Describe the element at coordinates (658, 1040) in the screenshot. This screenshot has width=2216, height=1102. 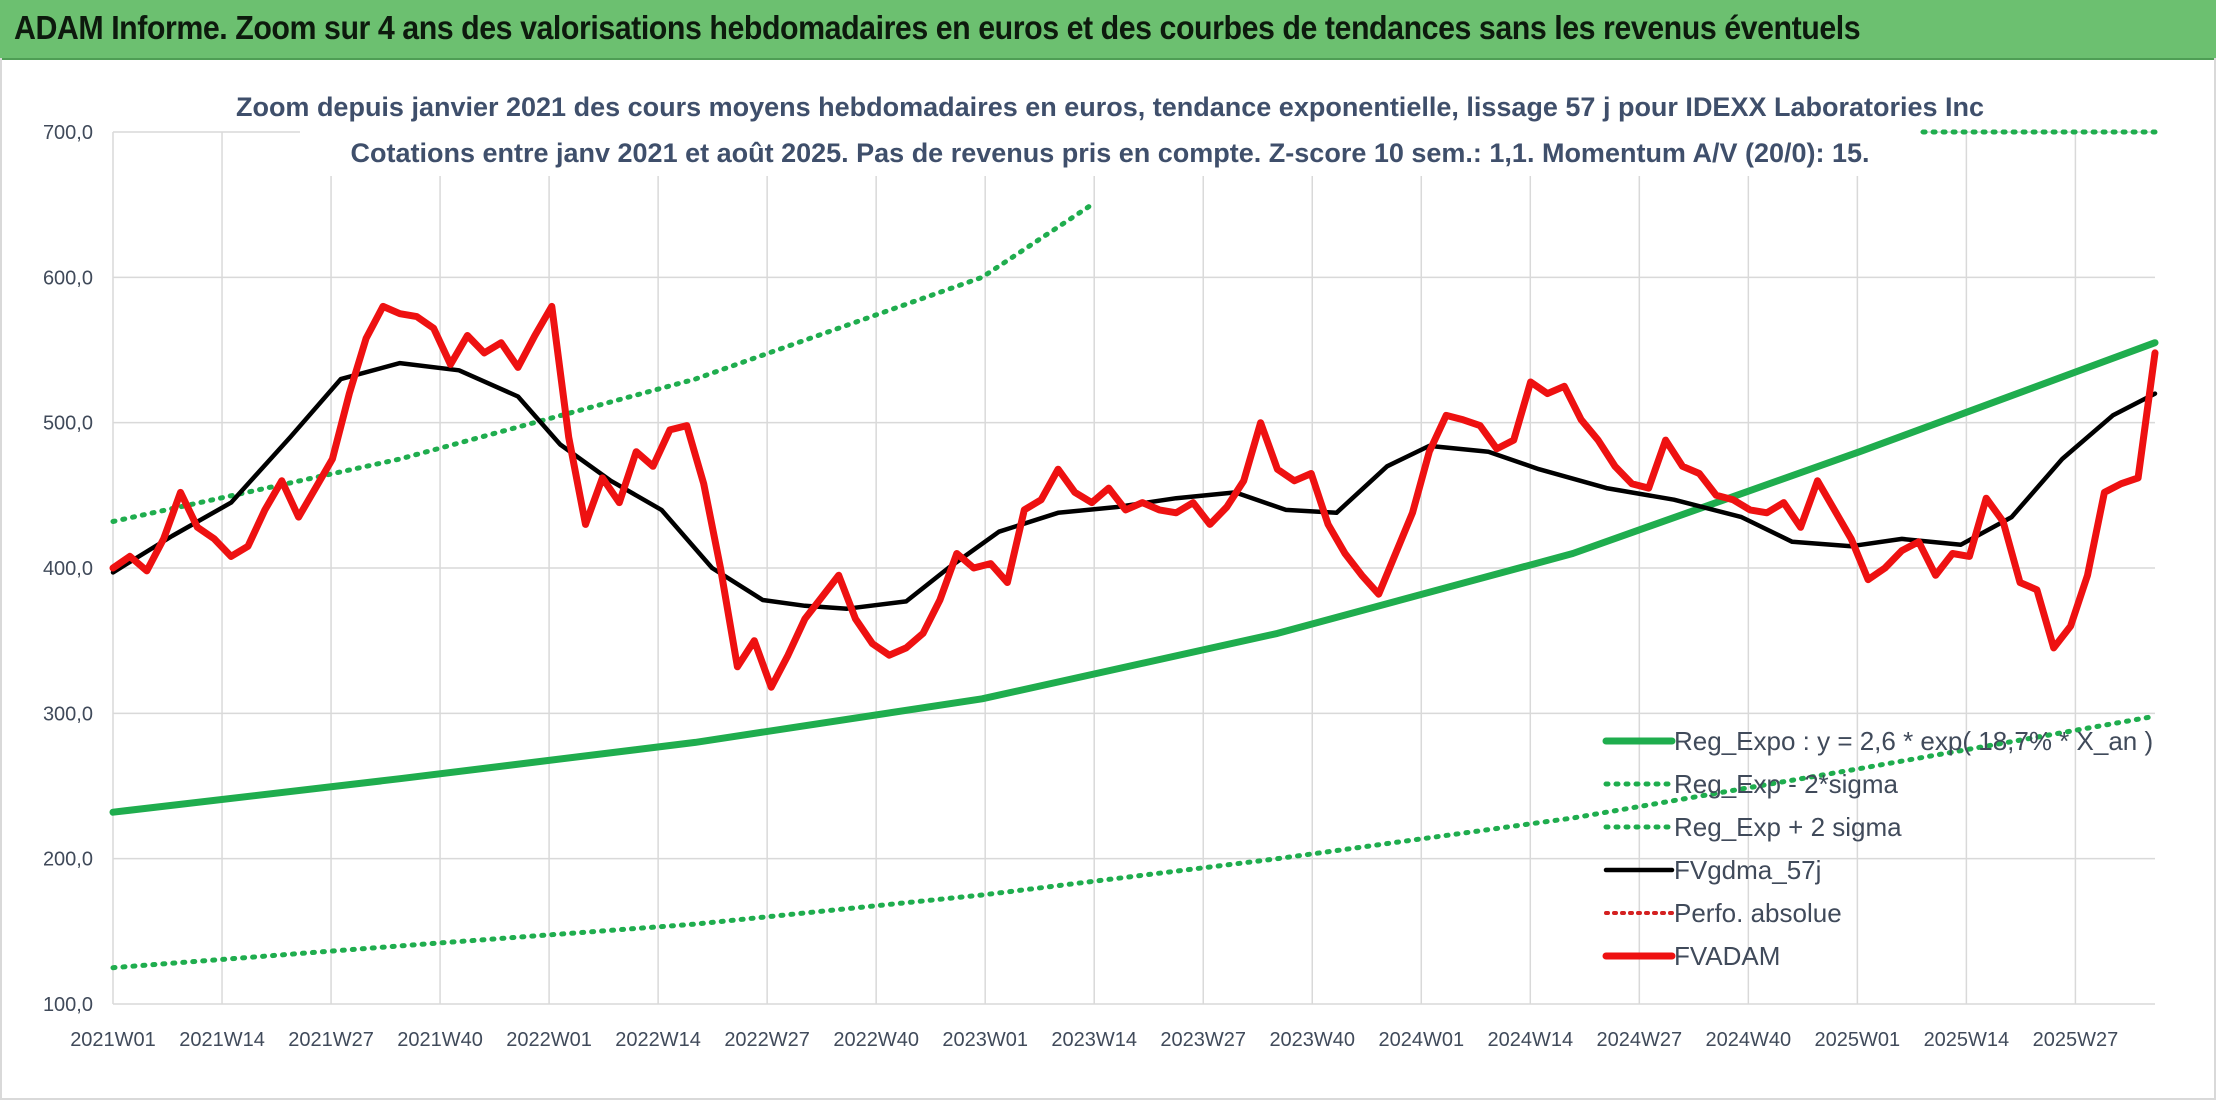
I see `x-tick-label: 2022W14` at that location.